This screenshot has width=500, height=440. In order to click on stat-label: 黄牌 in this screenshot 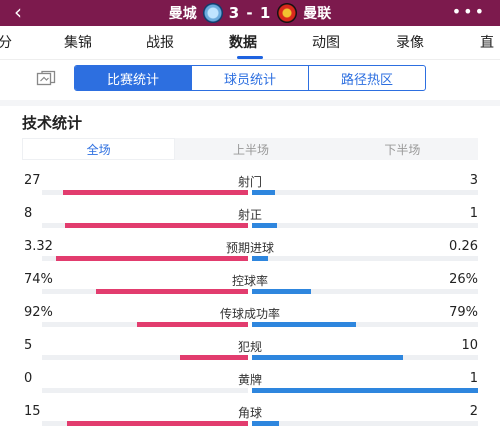, I will do `click(249, 380)`.